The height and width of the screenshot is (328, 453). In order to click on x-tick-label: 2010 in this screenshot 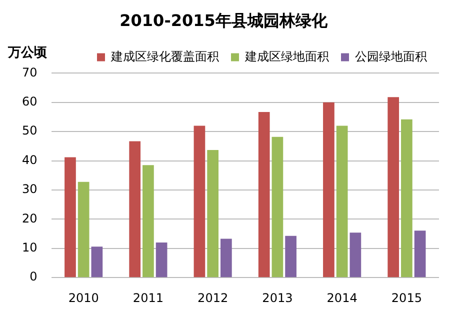, I will do `click(83, 297)`.